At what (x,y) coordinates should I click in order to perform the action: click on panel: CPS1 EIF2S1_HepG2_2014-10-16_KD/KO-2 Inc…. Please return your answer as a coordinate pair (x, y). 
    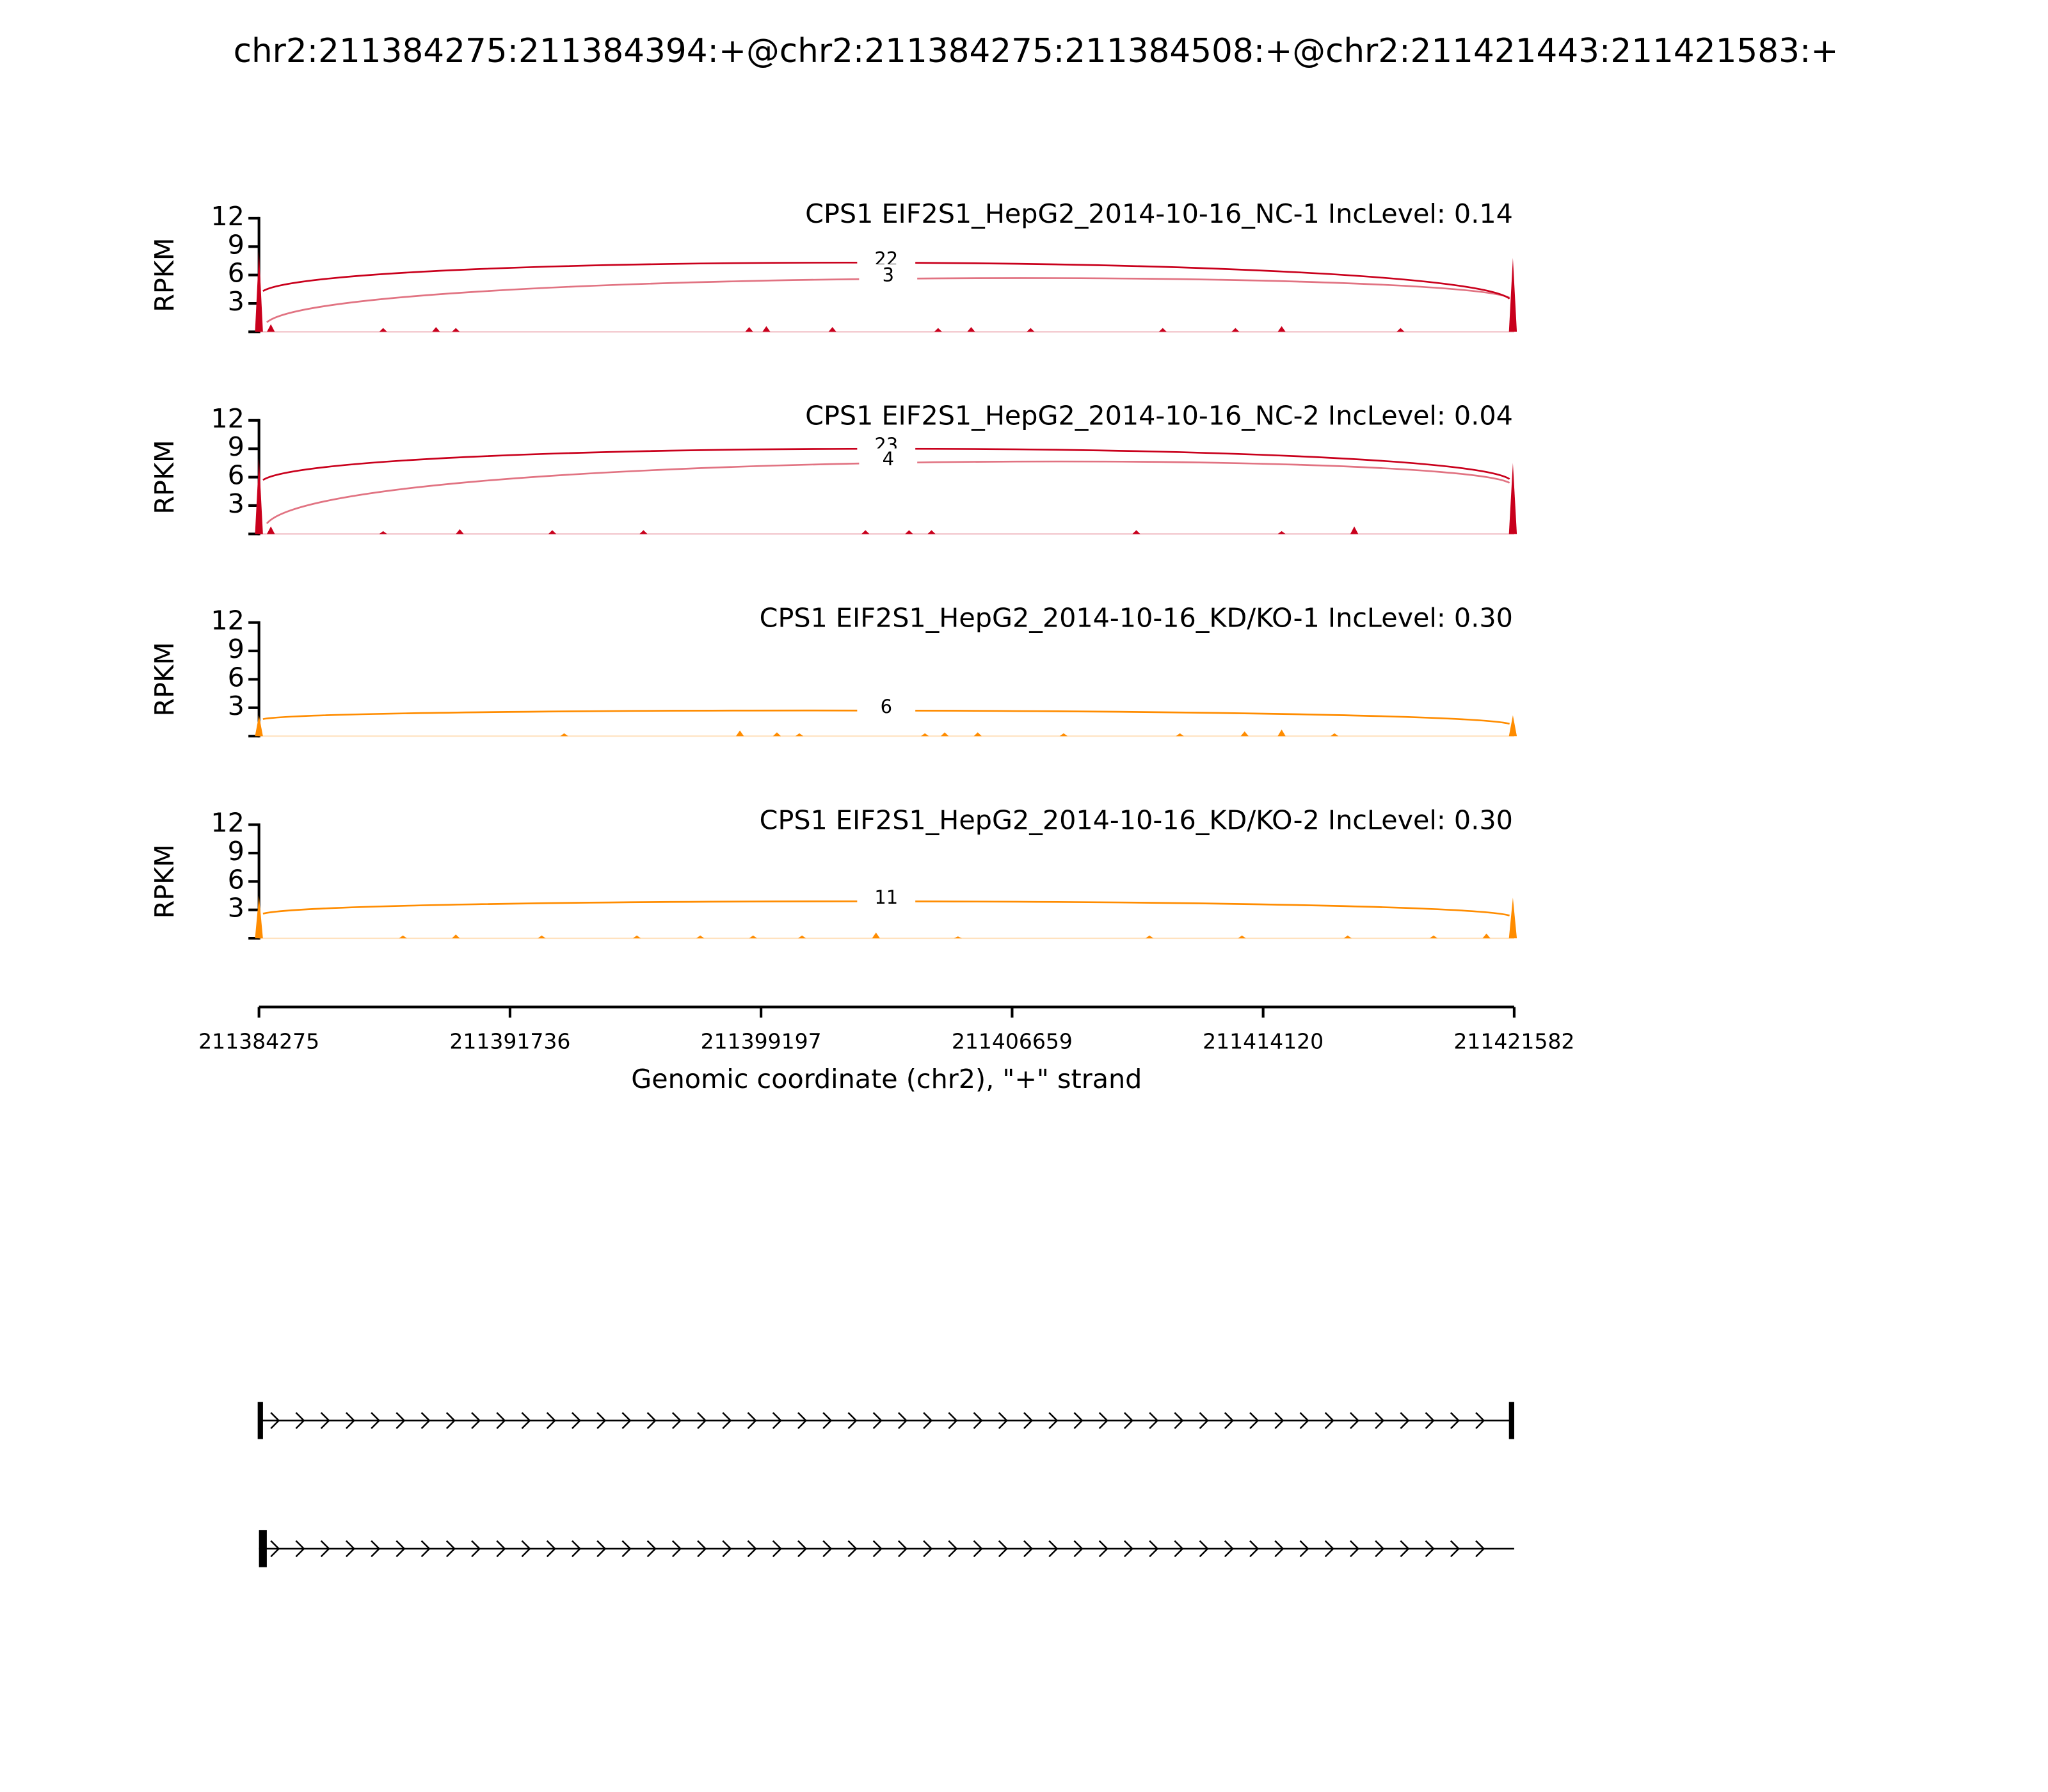
    Looking at the image, I should click on (833, 872).